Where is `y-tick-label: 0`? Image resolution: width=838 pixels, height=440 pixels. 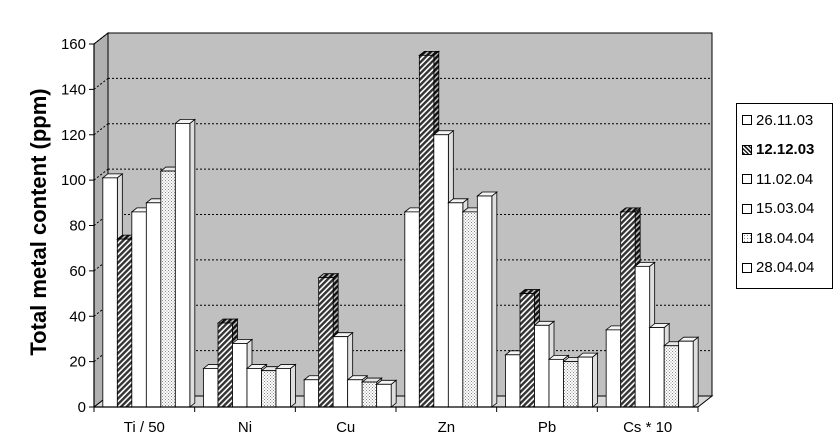
y-tick-label: 0 is located at coordinates (82, 407).